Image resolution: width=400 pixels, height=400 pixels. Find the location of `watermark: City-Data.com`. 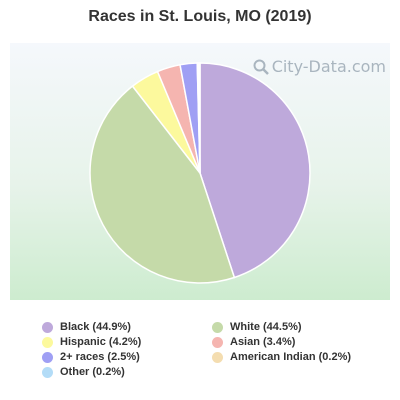

watermark: City-Data.com is located at coordinates (319, 66).